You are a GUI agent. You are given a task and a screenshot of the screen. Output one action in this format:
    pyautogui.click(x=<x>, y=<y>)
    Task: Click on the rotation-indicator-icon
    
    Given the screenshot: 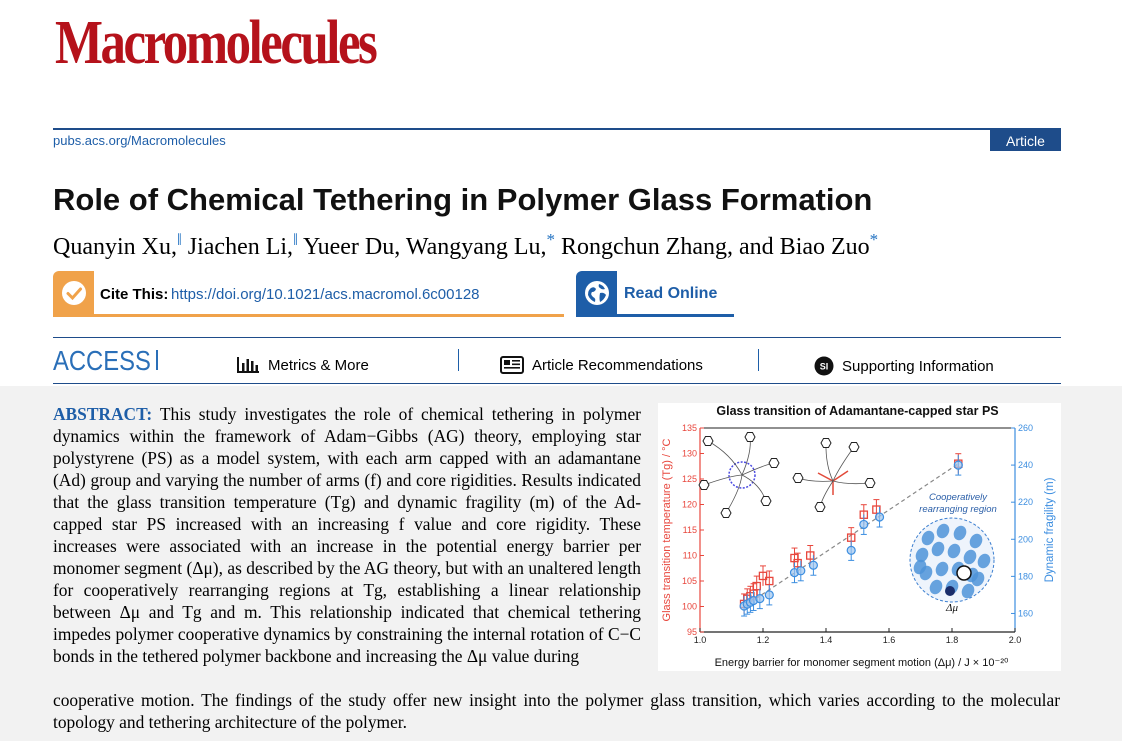 What is the action you would take?
    pyautogui.click(x=964, y=573)
    